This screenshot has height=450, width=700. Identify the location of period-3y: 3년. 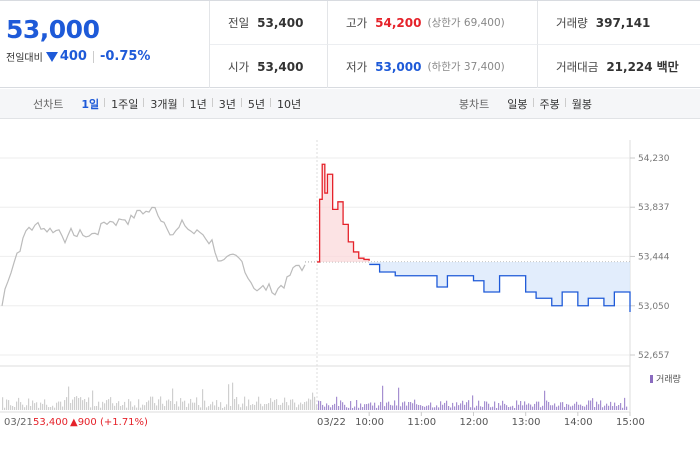
(227, 104).